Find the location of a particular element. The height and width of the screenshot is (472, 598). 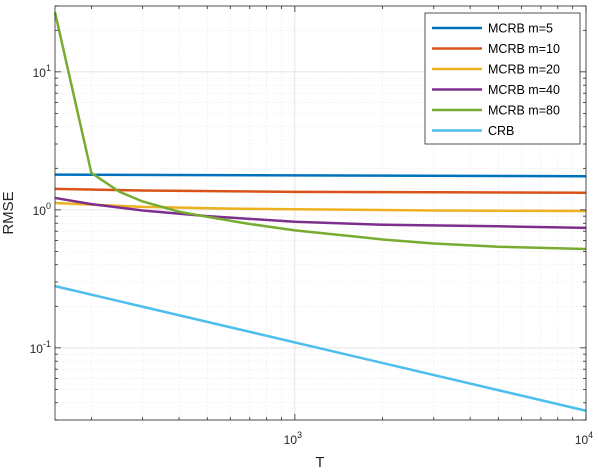

y-tick-label: 10⁰ is located at coordinates (42, 209).